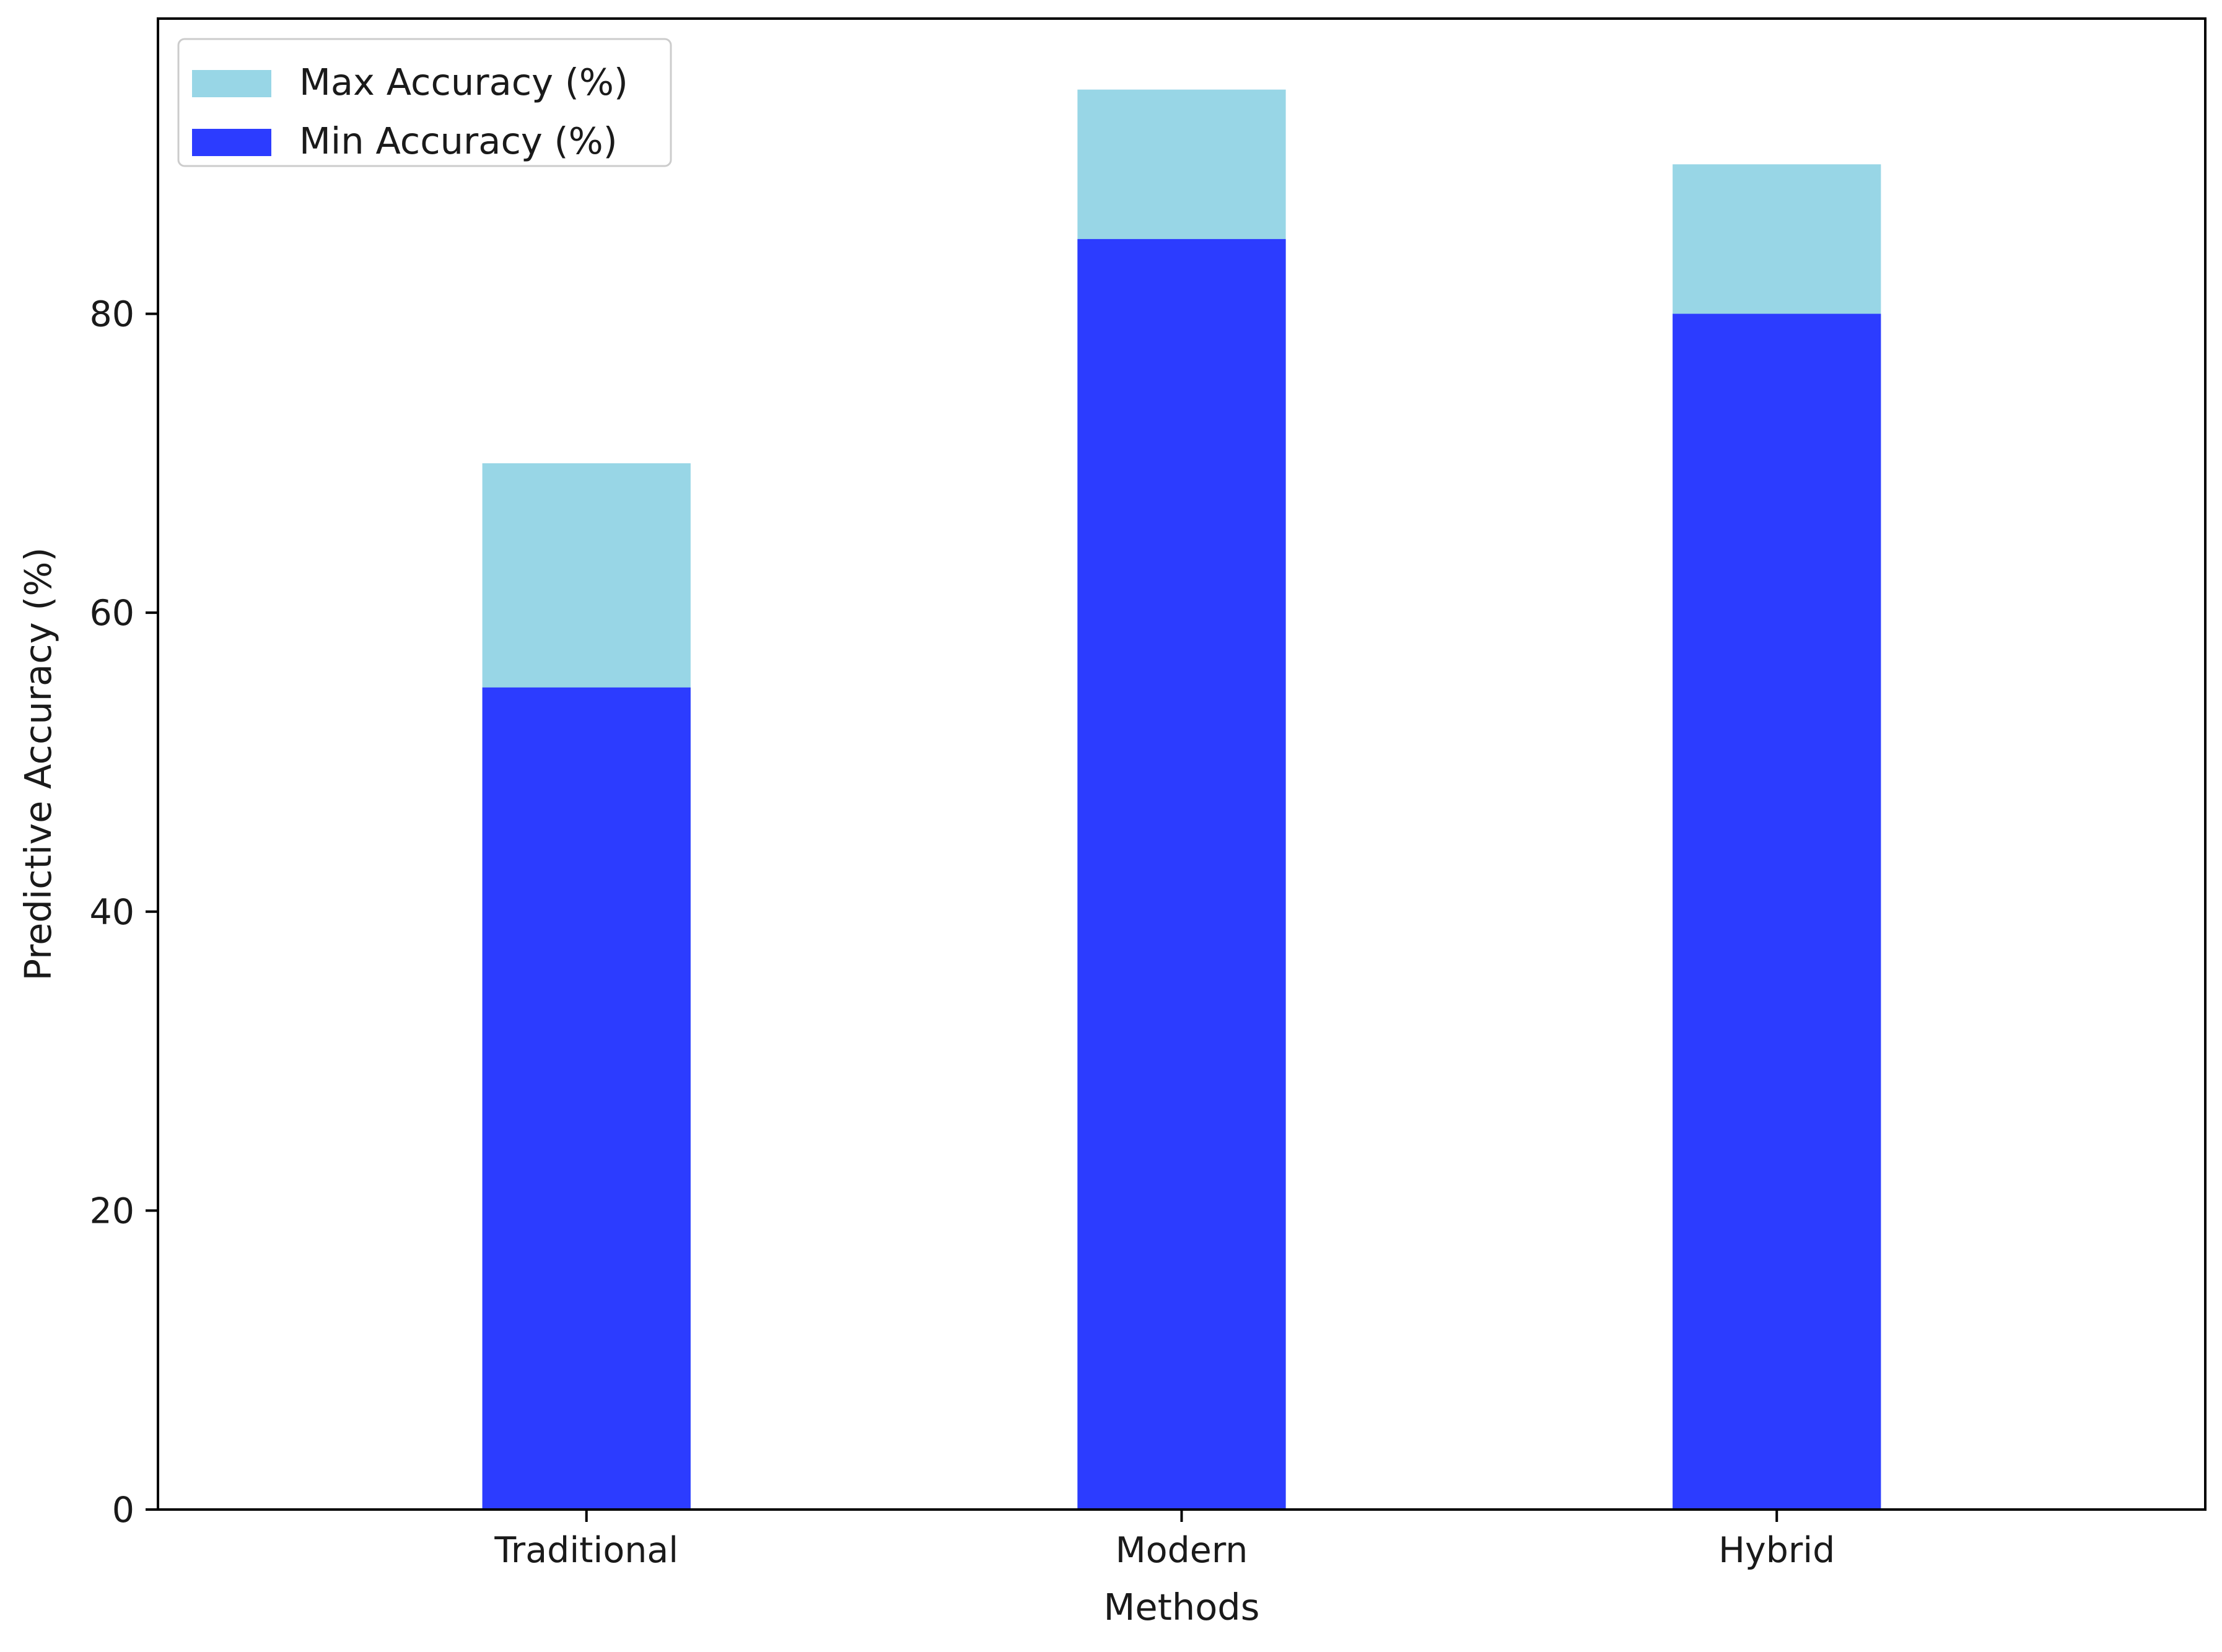 Image resolution: width=2222 pixels, height=1652 pixels. Describe the element at coordinates (1182, 1551) in the screenshot. I see `x-tick-label-modern: Modern` at that location.